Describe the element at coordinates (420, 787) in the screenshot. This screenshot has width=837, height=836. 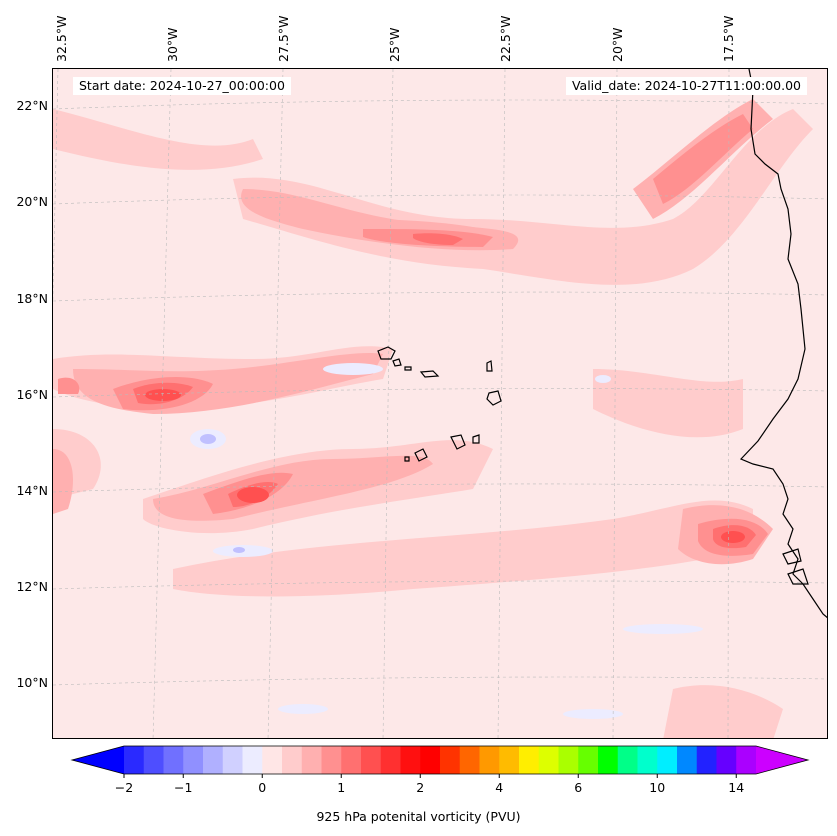
I see `colorbar-tick-label: 2` at that location.